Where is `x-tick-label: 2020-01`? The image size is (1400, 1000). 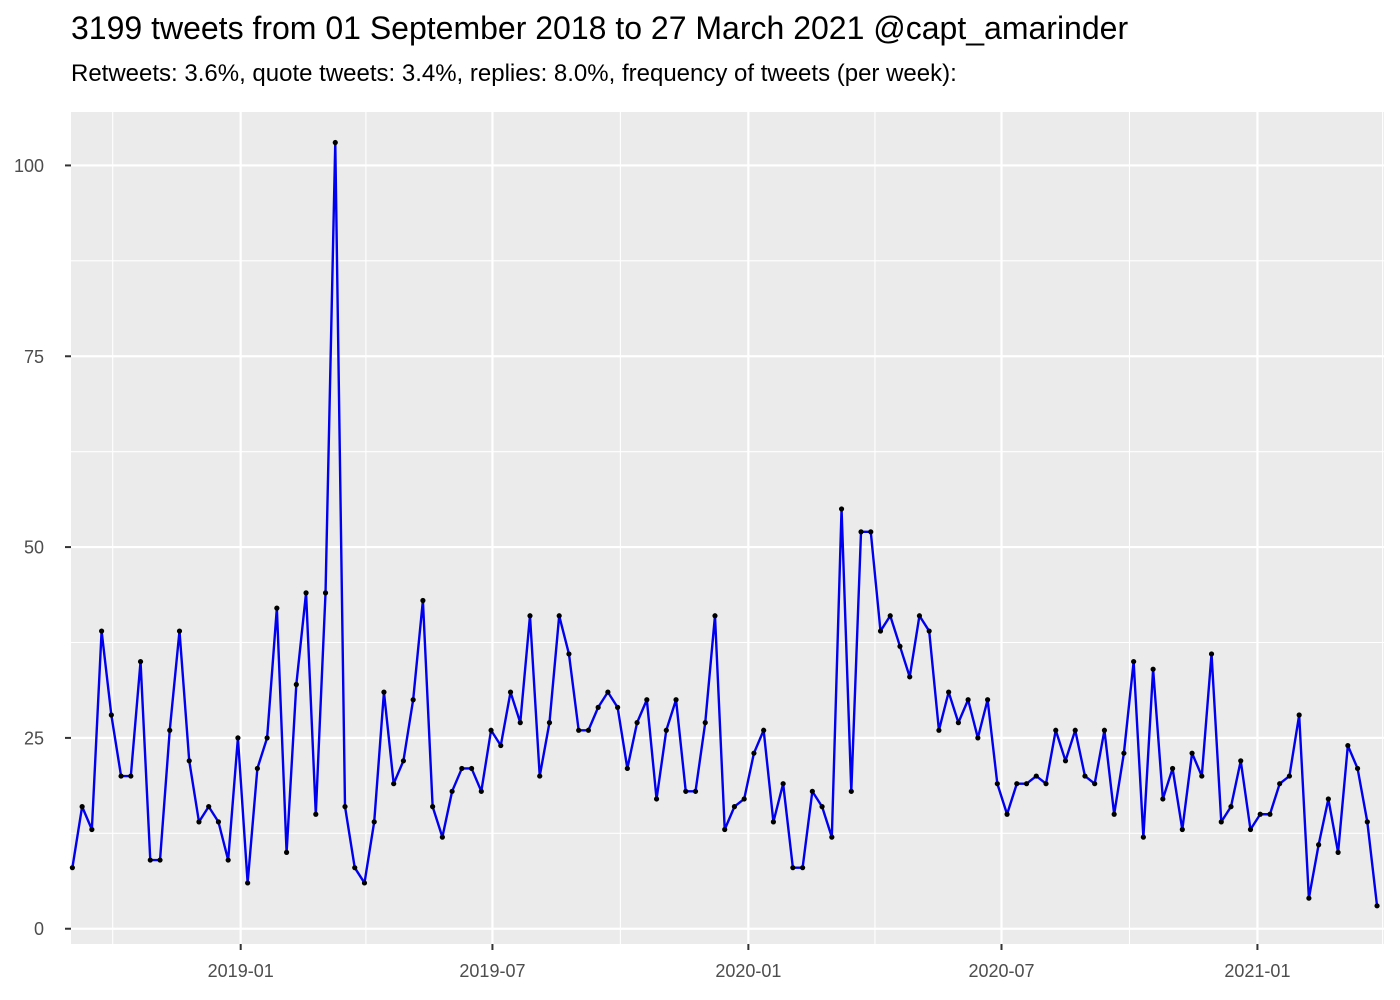
x-tick-label: 2020-01 is located at coordinates (748, 971).